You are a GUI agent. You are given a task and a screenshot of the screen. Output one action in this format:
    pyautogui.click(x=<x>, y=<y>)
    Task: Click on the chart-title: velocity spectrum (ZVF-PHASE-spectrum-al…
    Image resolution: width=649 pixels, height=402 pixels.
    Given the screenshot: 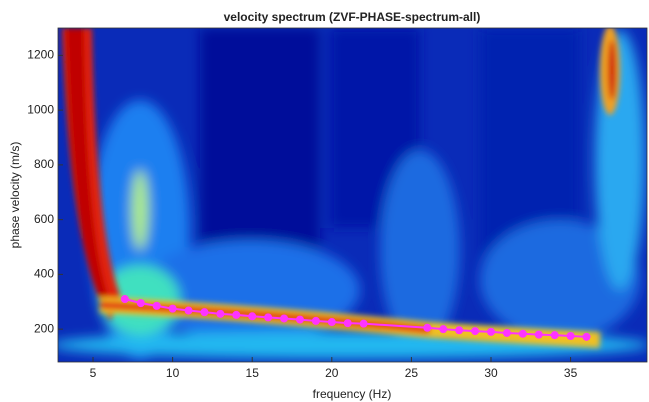 What is the action you would take?
    pyautogui.click(x=352, y=17)
    